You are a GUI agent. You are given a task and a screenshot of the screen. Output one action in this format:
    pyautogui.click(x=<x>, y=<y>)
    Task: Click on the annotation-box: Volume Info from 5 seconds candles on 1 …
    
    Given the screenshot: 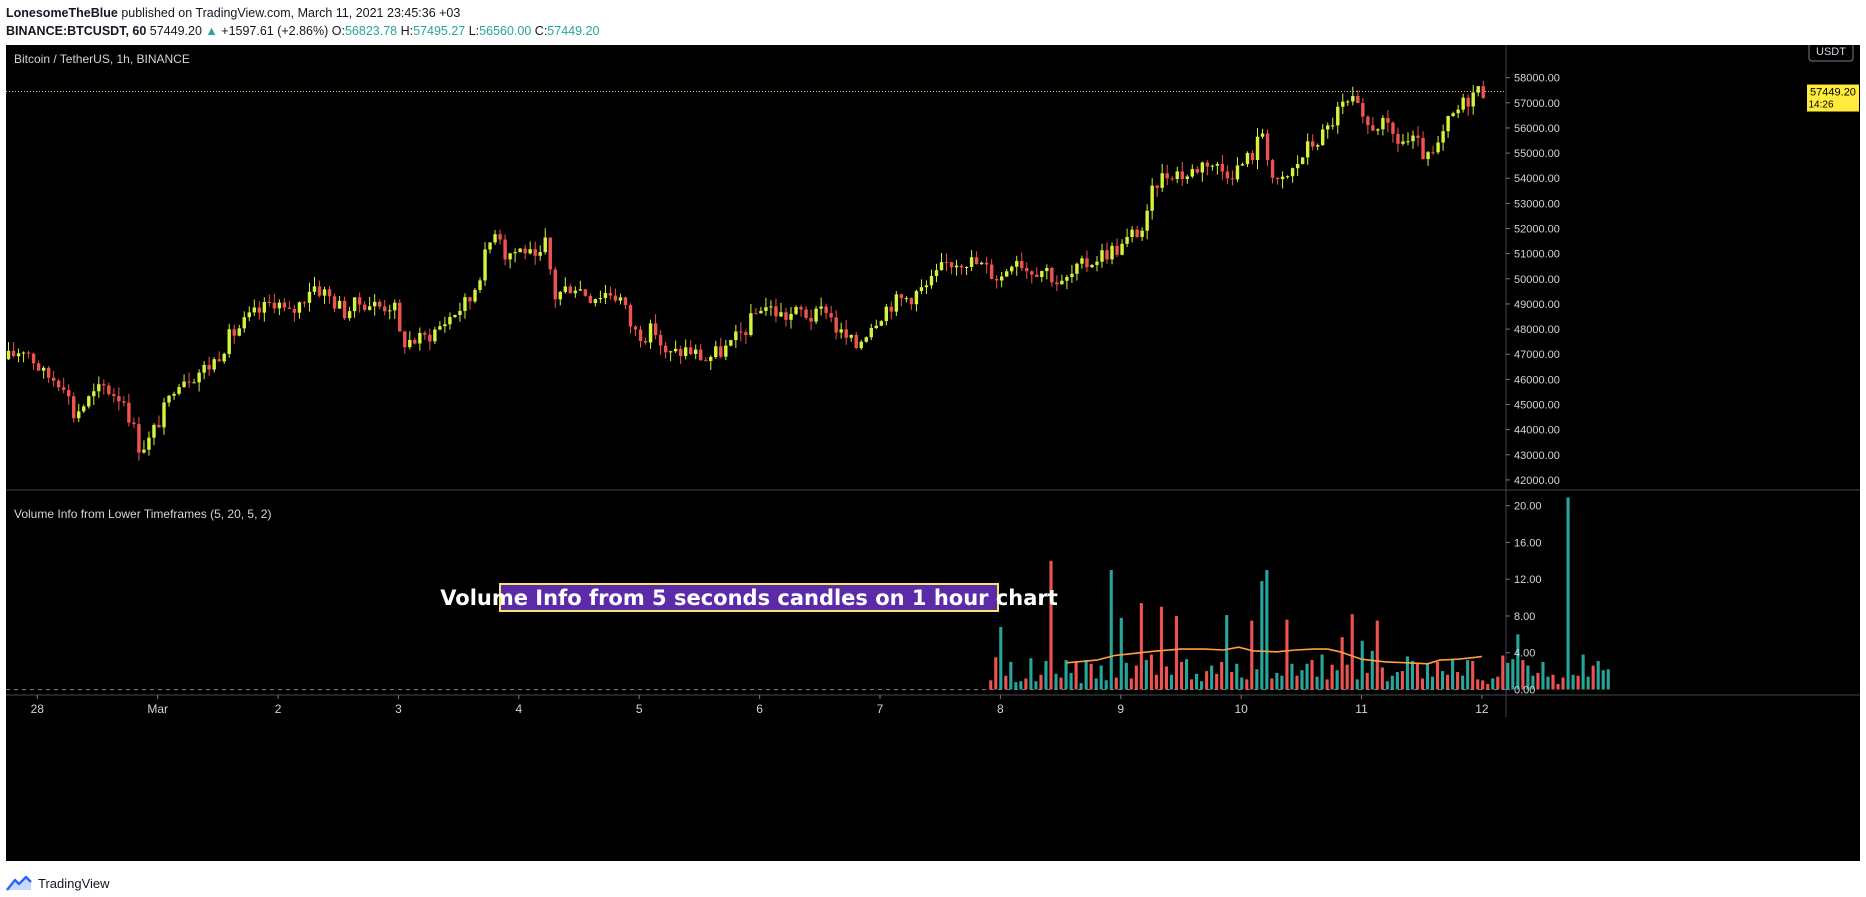 What is the action you would take?
    pyautogui.click(x=749, y=597)
    